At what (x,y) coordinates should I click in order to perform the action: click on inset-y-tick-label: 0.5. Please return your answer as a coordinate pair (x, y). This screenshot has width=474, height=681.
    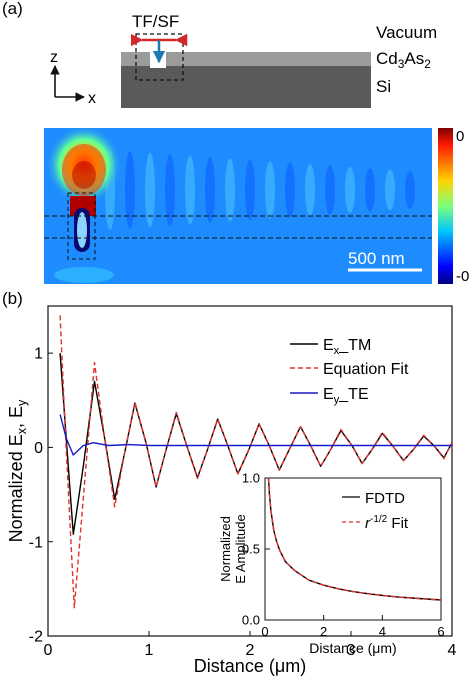
    Looking at the image, I should click on (251, 549).